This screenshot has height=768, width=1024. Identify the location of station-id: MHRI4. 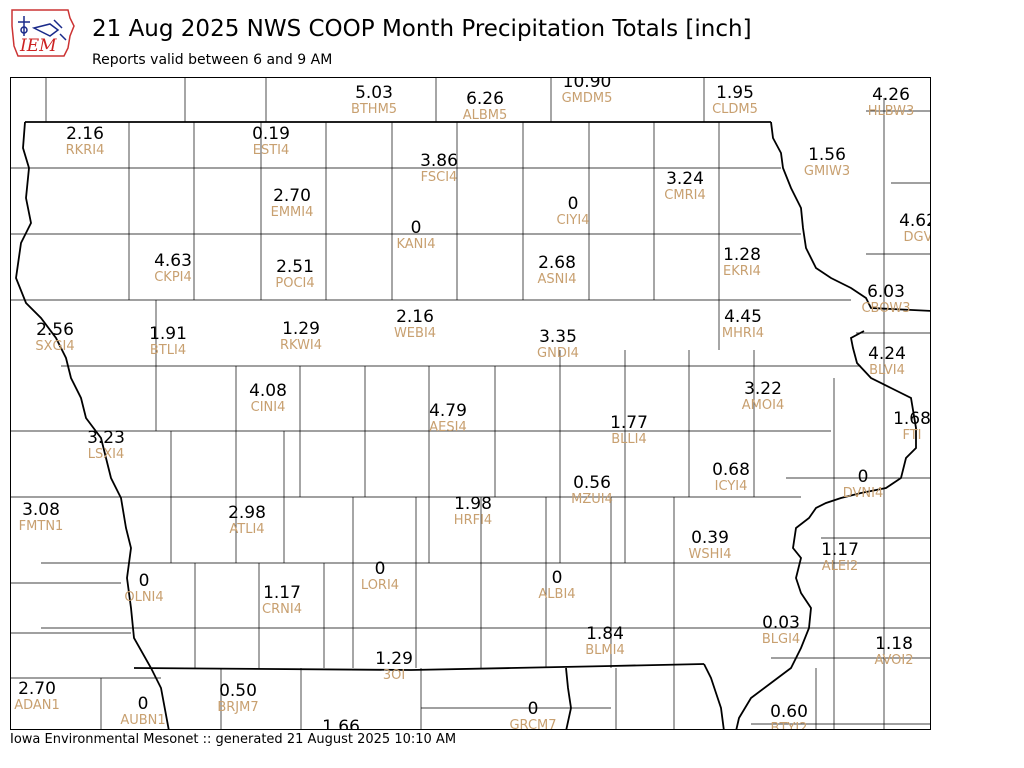
(743, 333).